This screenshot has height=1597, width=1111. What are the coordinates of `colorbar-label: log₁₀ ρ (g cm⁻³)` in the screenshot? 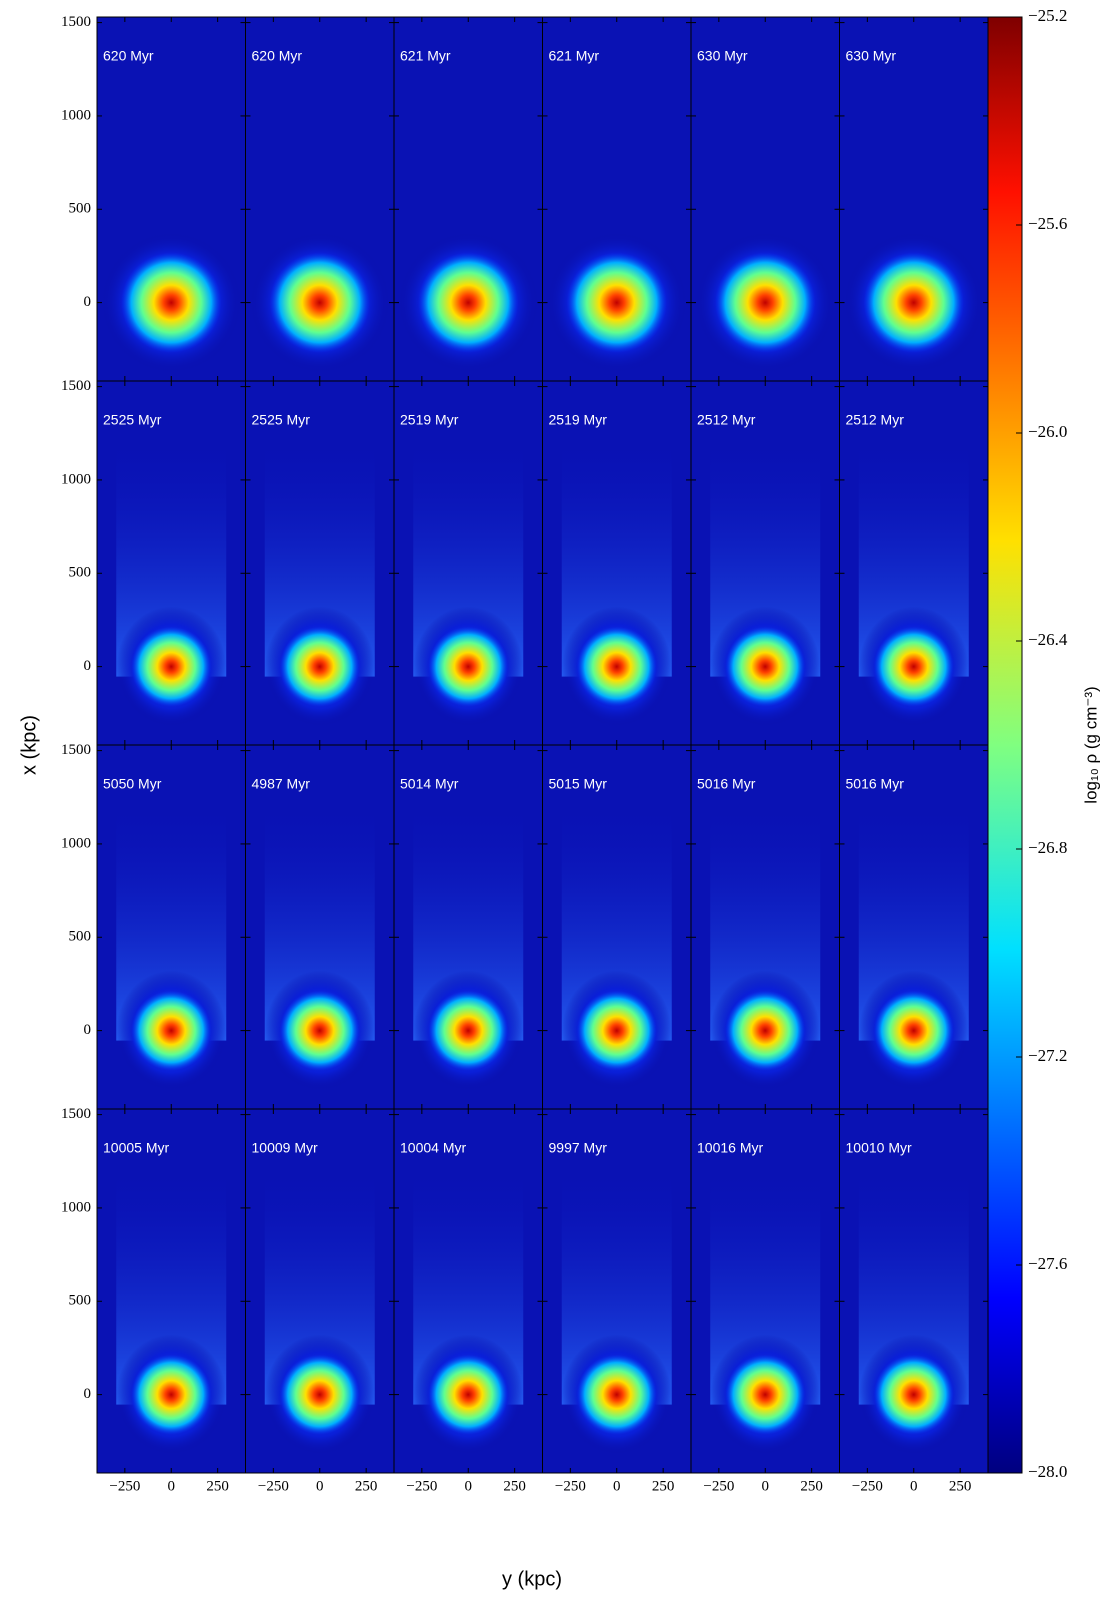 It's located at (1090, 744).